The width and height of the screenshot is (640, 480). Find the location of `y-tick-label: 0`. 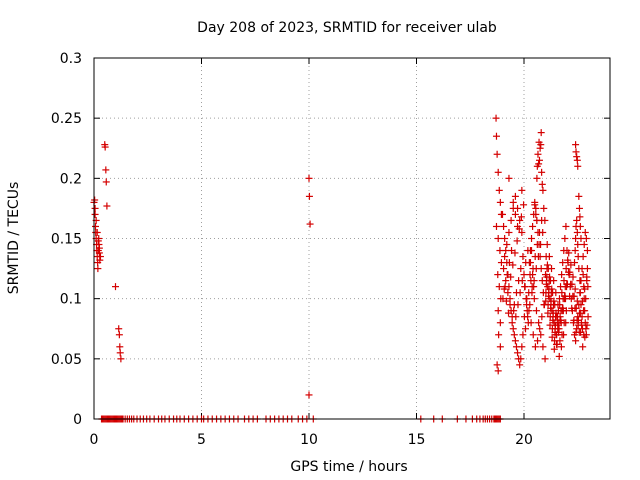

y-tick-label: 0 is located at coordinates (77, 420).